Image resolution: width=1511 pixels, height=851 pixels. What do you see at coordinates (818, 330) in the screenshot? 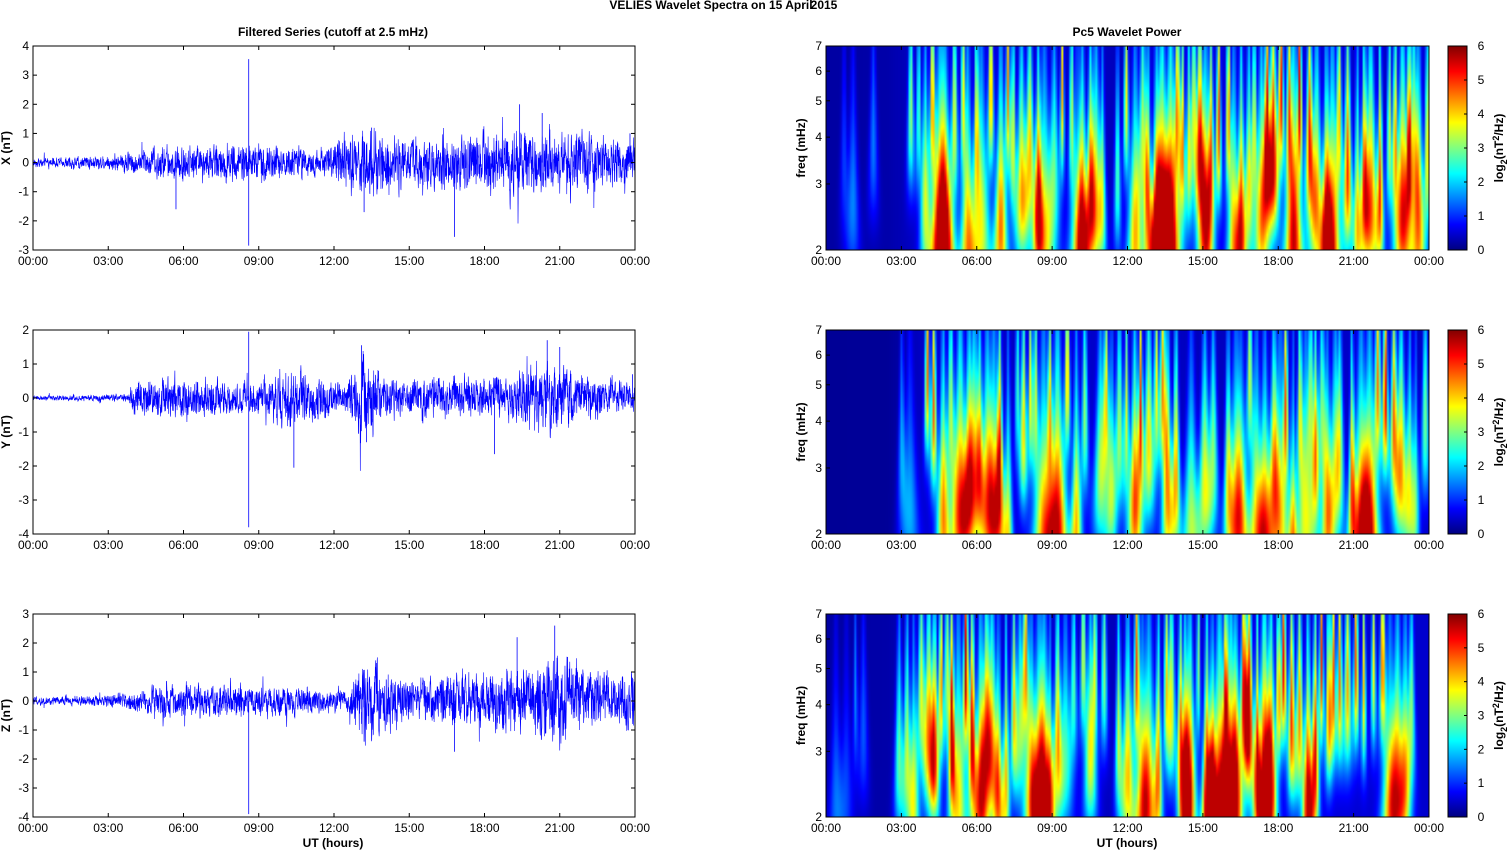
I see `heatmap-panel-2-ytick-label: 7` at bounding box center [818, 330].